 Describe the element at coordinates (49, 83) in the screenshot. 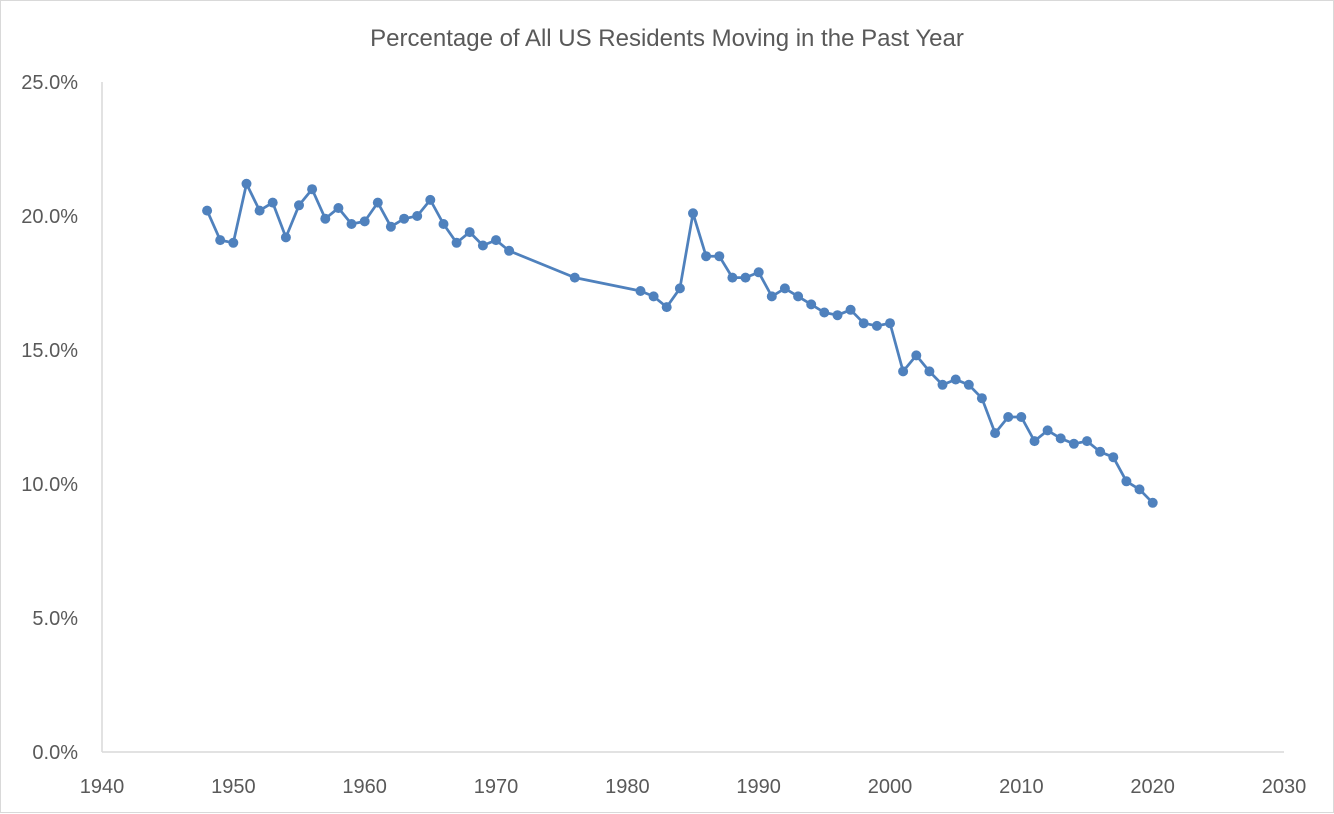

I see `y-tick-label: 25.0%` at that location.